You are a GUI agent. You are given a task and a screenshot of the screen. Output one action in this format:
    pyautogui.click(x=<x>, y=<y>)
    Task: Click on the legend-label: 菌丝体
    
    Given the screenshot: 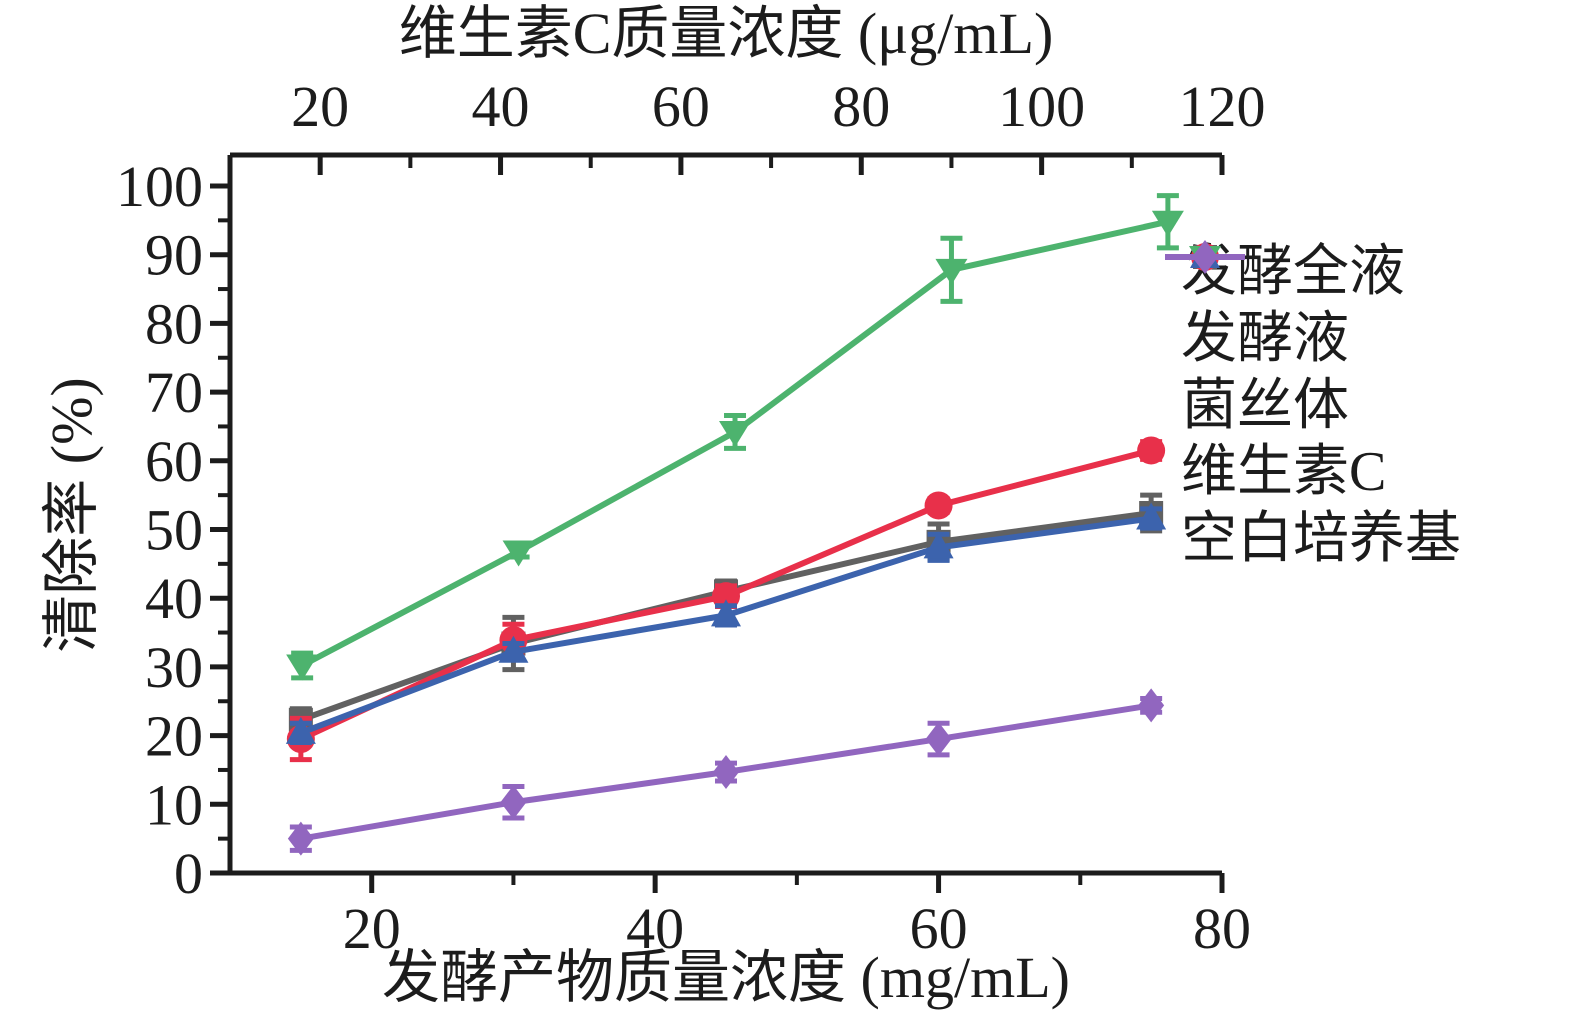 What is the action you would take?
    pyautogui.click(x=1265, y=405)
    